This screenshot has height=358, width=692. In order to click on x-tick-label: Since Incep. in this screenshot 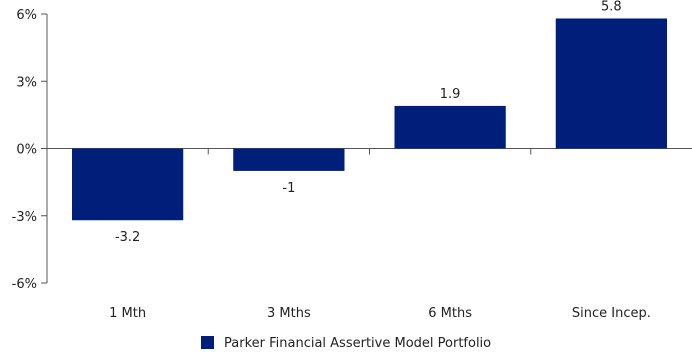, I will do `click(611, 313)`.